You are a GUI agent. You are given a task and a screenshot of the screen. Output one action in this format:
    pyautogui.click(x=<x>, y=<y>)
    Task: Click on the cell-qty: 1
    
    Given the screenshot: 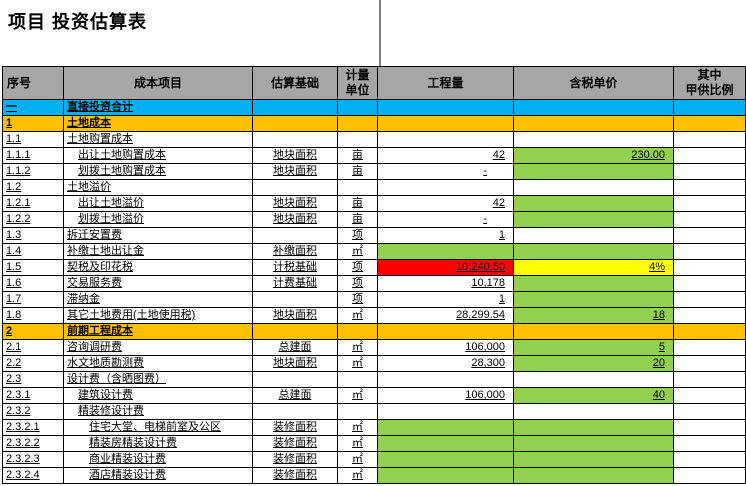 What is the action you would take?
    pyautogui.click(x=445, y=299)
    